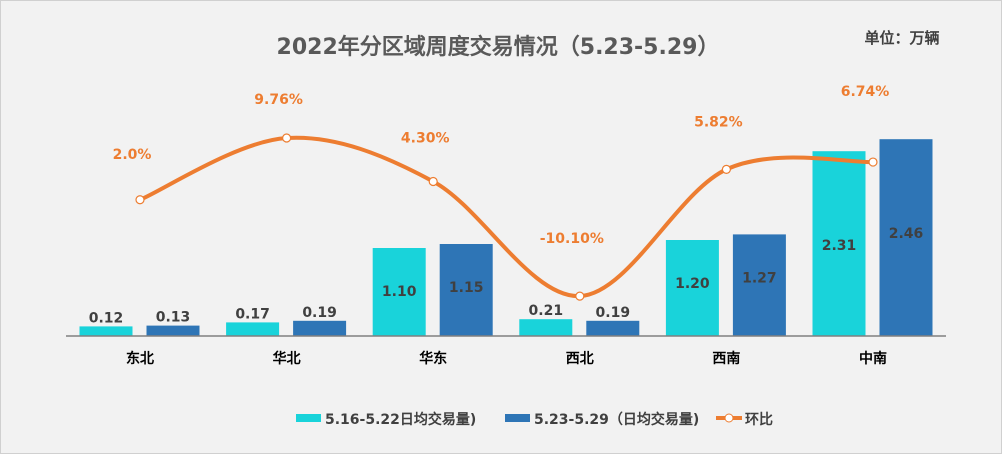  Describe the element at coordinates (906, 234) in the screenshot. I see `bar-data-label: 2.46` at that location.